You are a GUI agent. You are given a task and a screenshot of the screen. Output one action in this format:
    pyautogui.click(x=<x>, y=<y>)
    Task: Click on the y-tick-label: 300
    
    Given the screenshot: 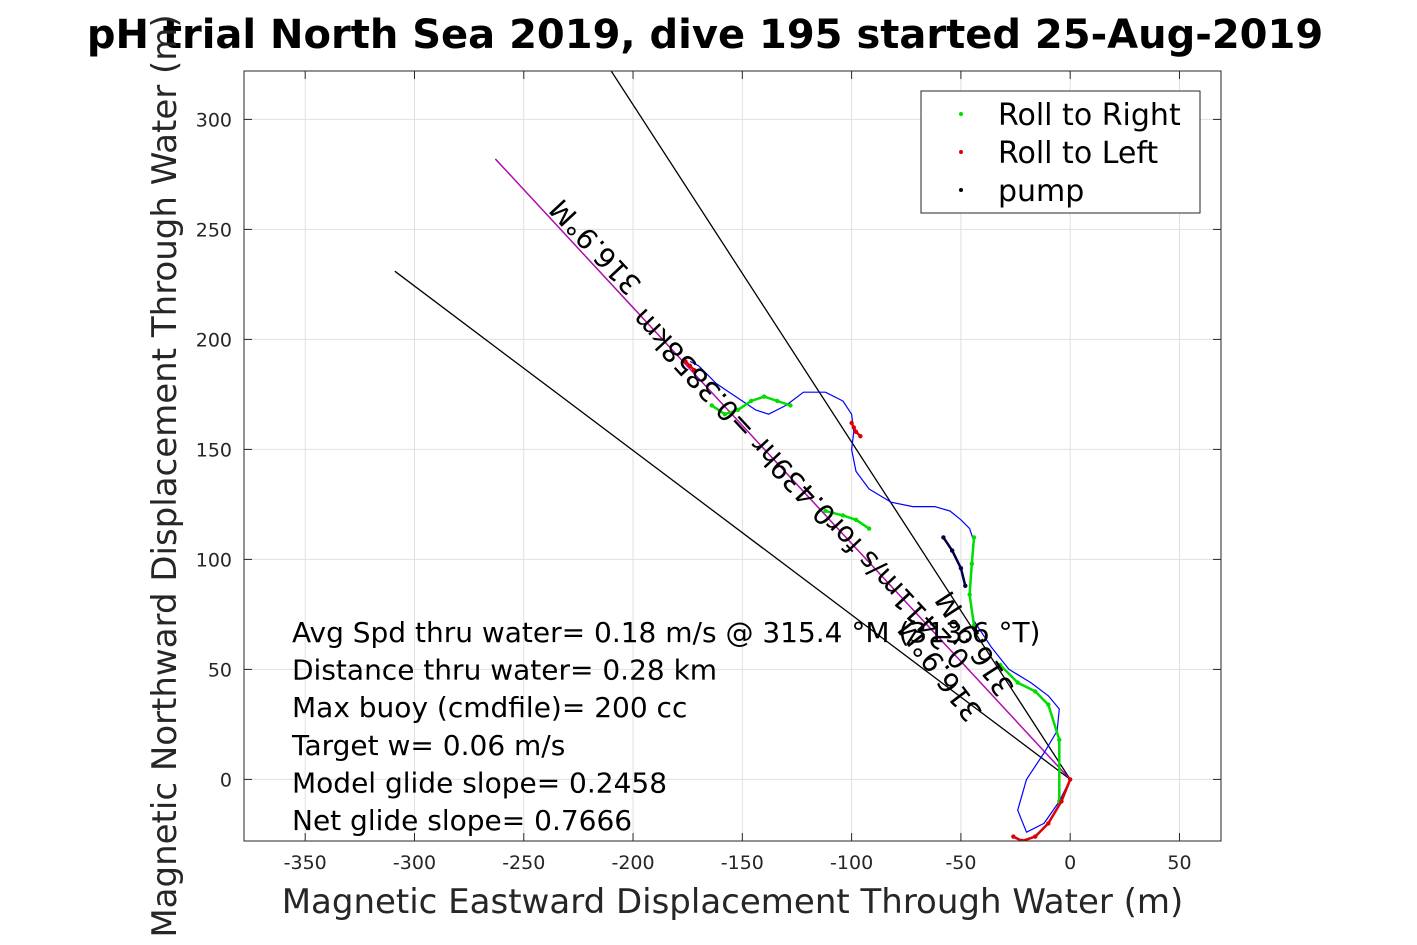 What is the action you would take?
    pyautogui.click(x=214, y=120)
    